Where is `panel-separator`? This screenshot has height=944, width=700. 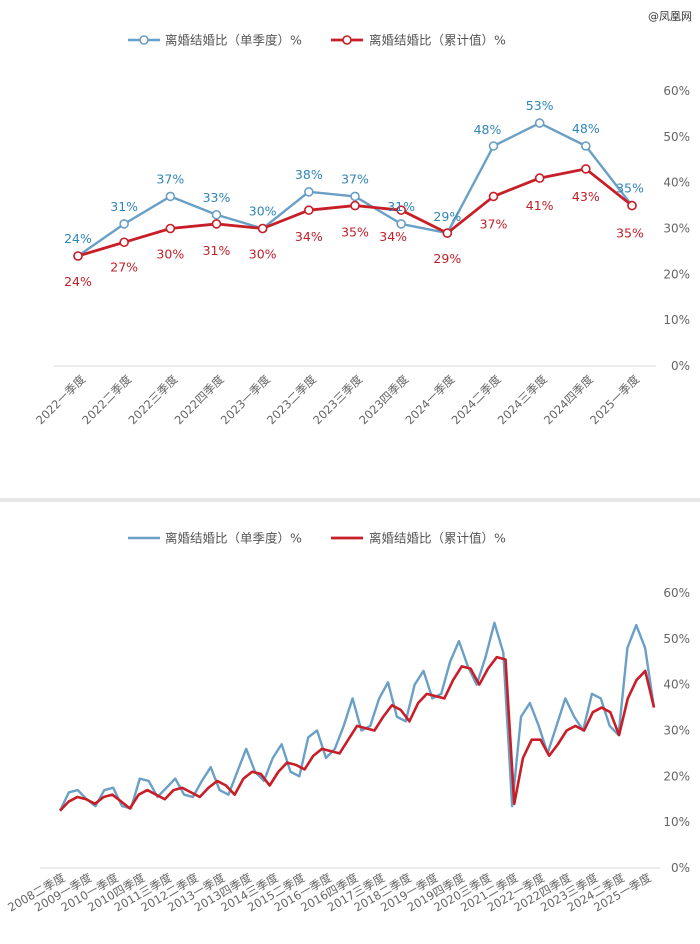 panel-separator is located at coordinates (350, 500).